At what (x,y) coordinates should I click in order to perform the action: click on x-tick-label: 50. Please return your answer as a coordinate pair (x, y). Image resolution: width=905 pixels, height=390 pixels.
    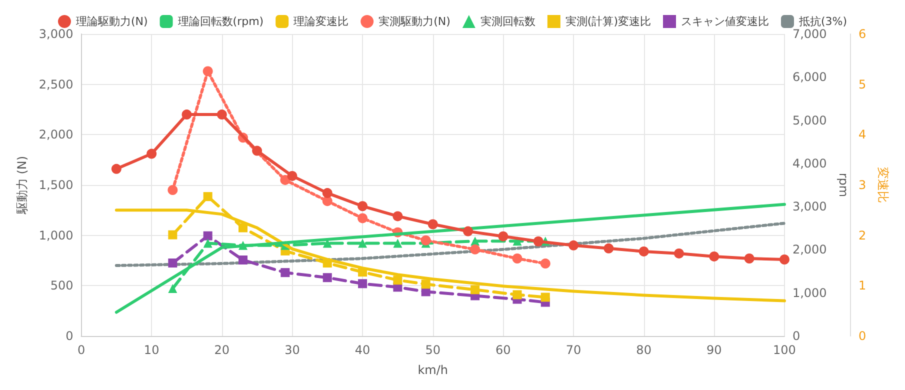
    Looking at the image, I should click on (432, 350).